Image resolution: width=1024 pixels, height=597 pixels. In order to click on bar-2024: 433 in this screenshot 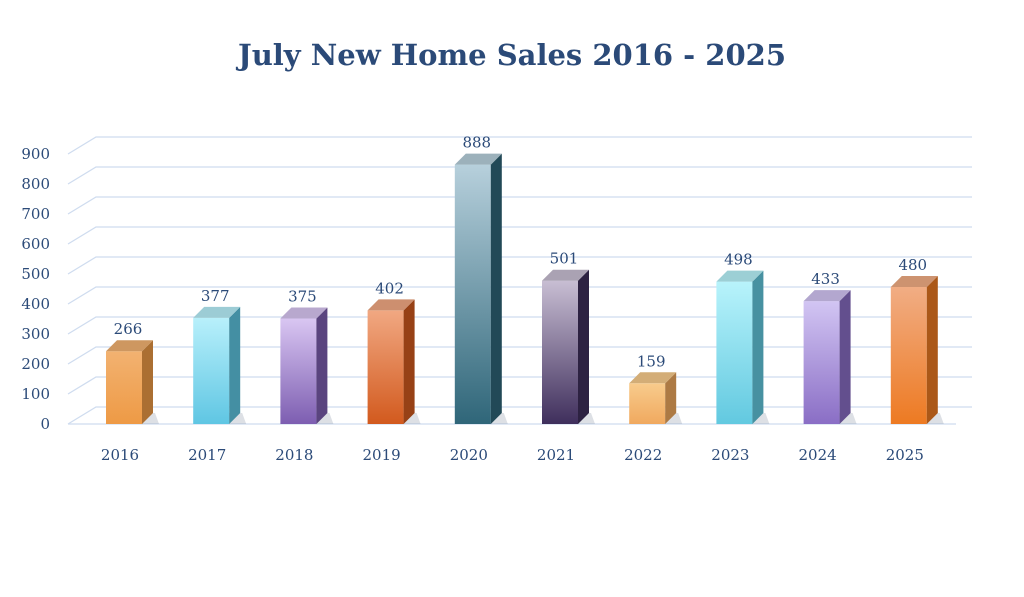, I will do `click(830, 347)`.